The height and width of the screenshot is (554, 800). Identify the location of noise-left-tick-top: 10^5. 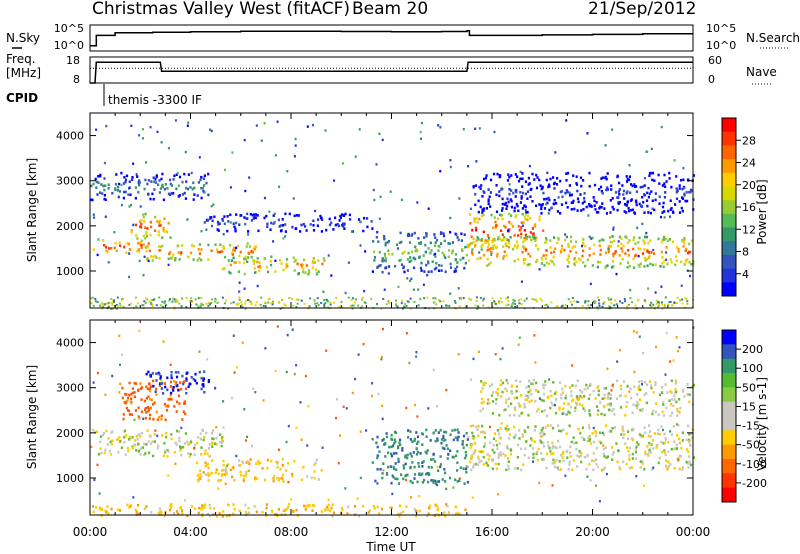
(69, 28).